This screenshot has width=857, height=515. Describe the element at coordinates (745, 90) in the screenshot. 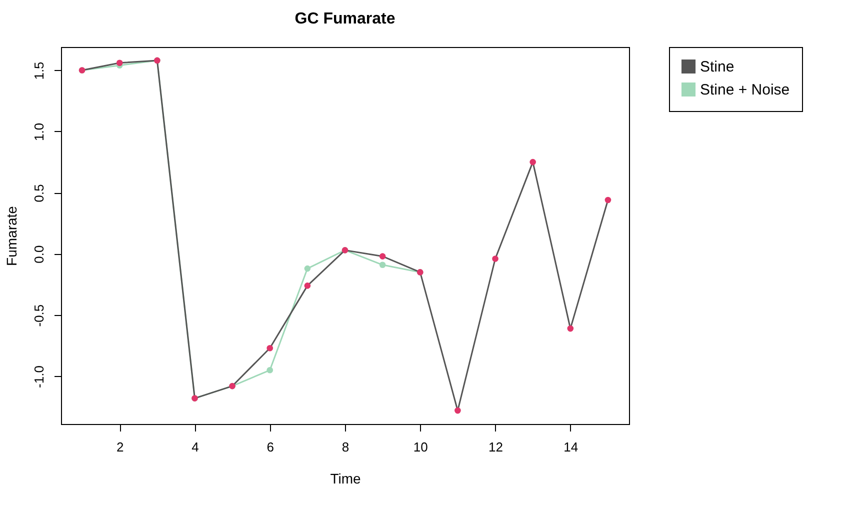

I see `legend-label: Stine + Noise` at that location.